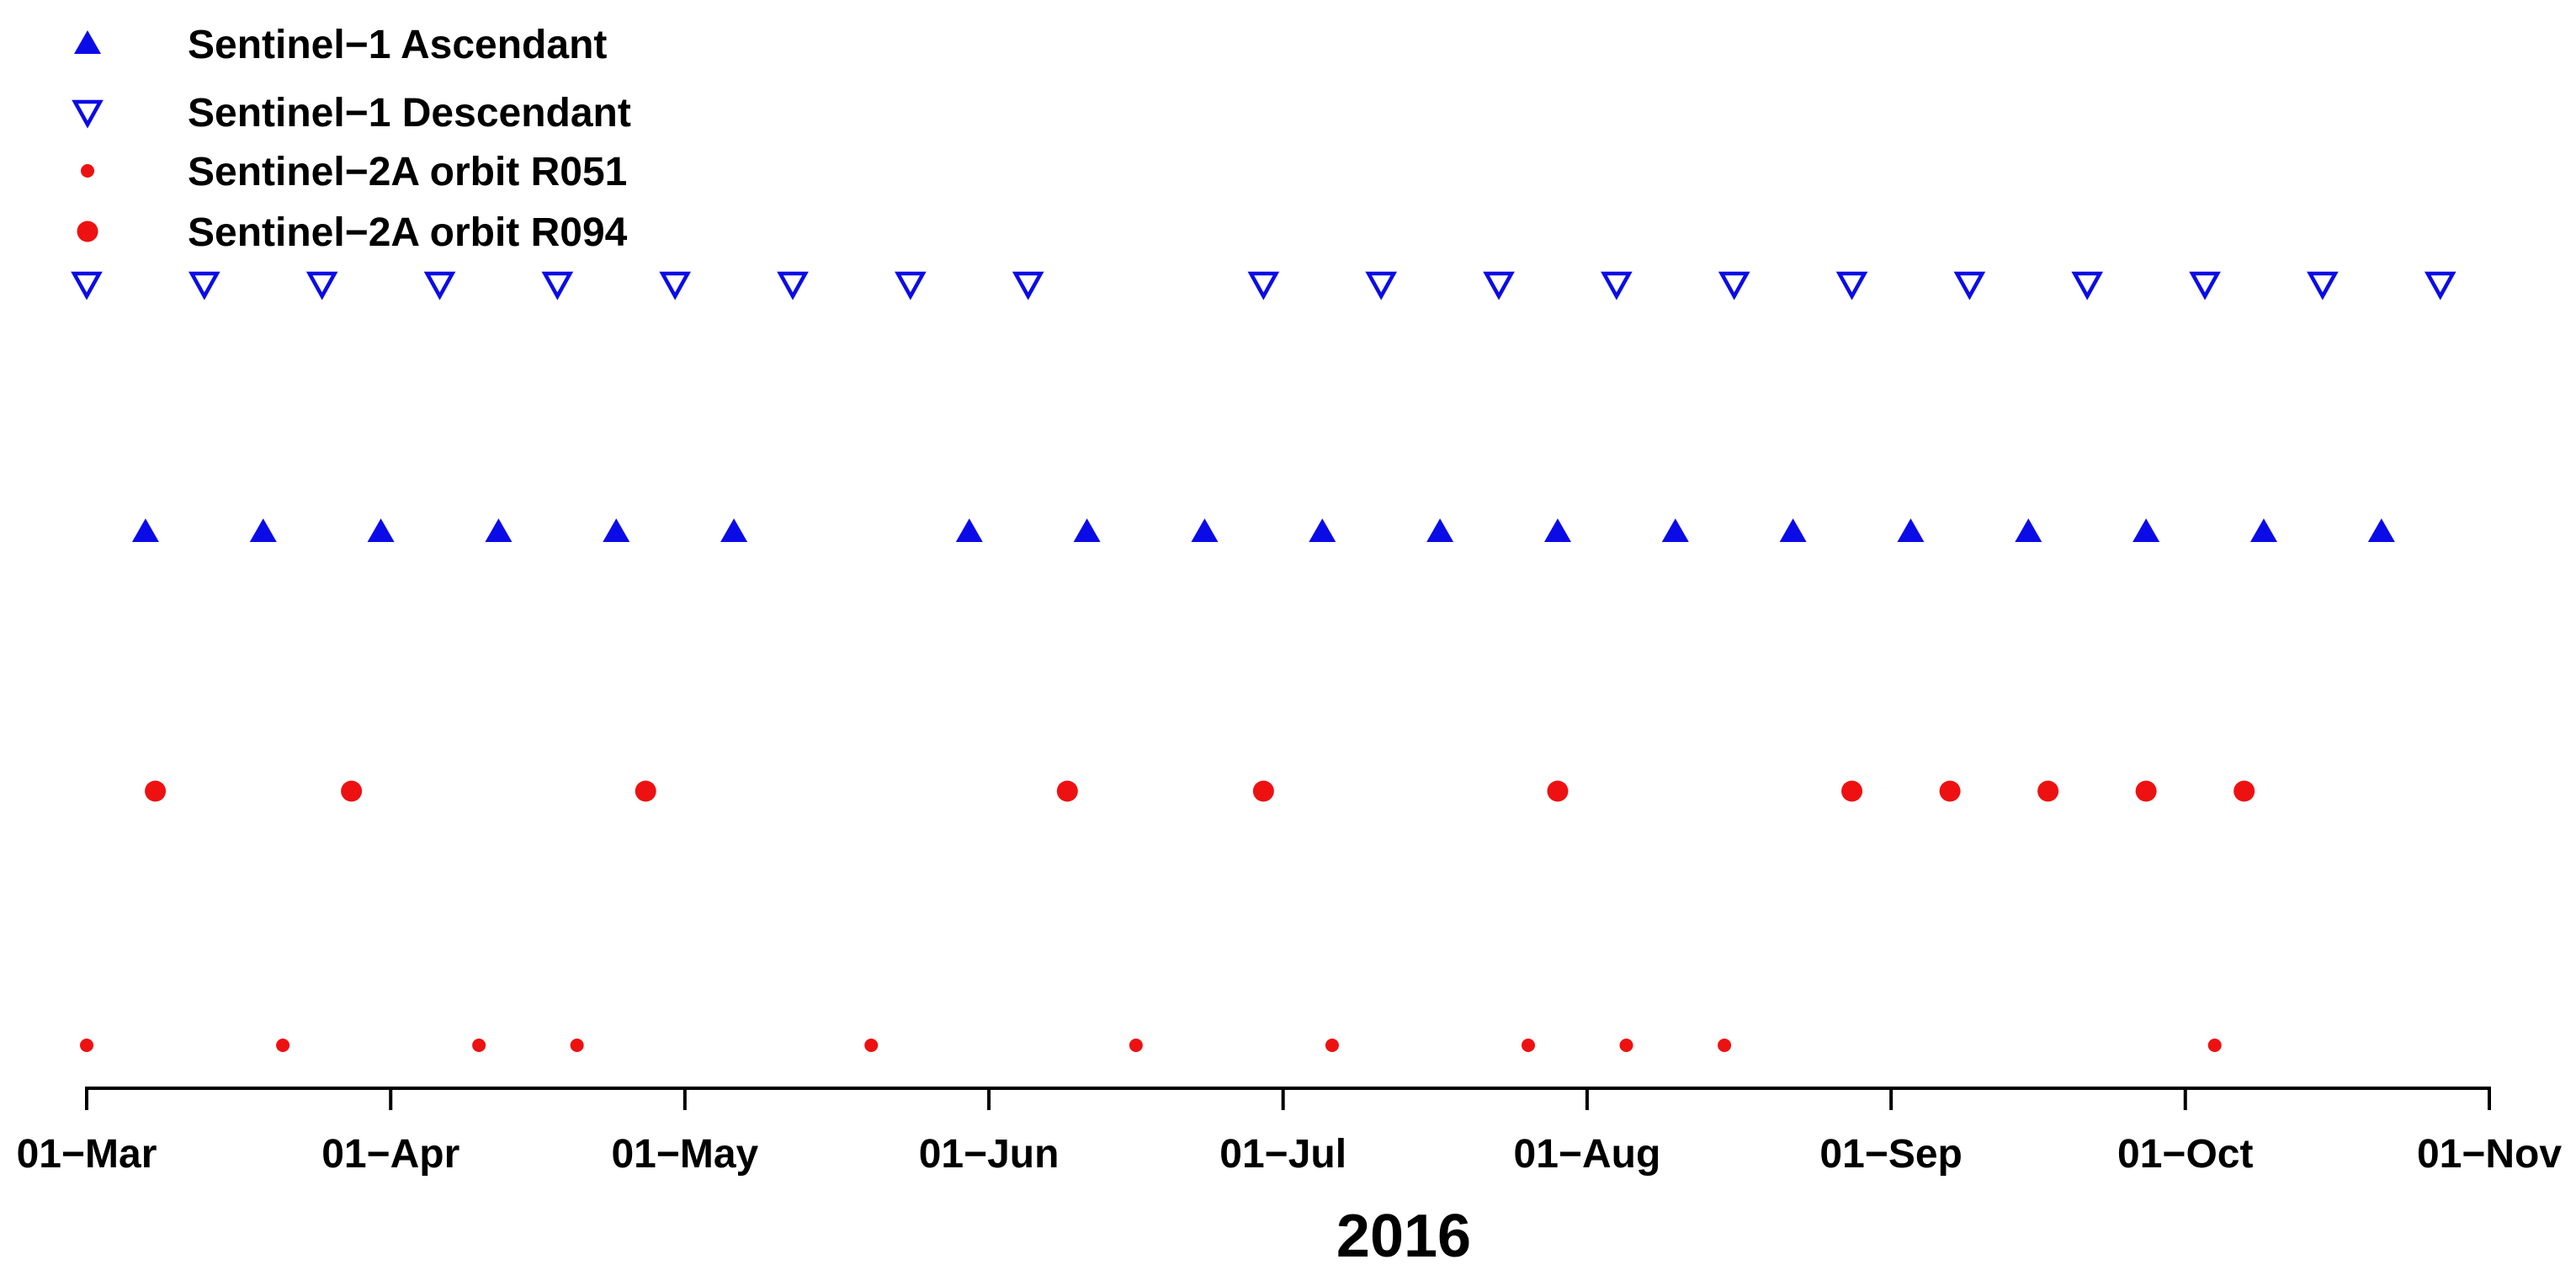 This screenshot has height=1286, width=2576. I want to click on legend-label-s2a-r051: Sentinel−2A orbit R051, so click(407, 172).